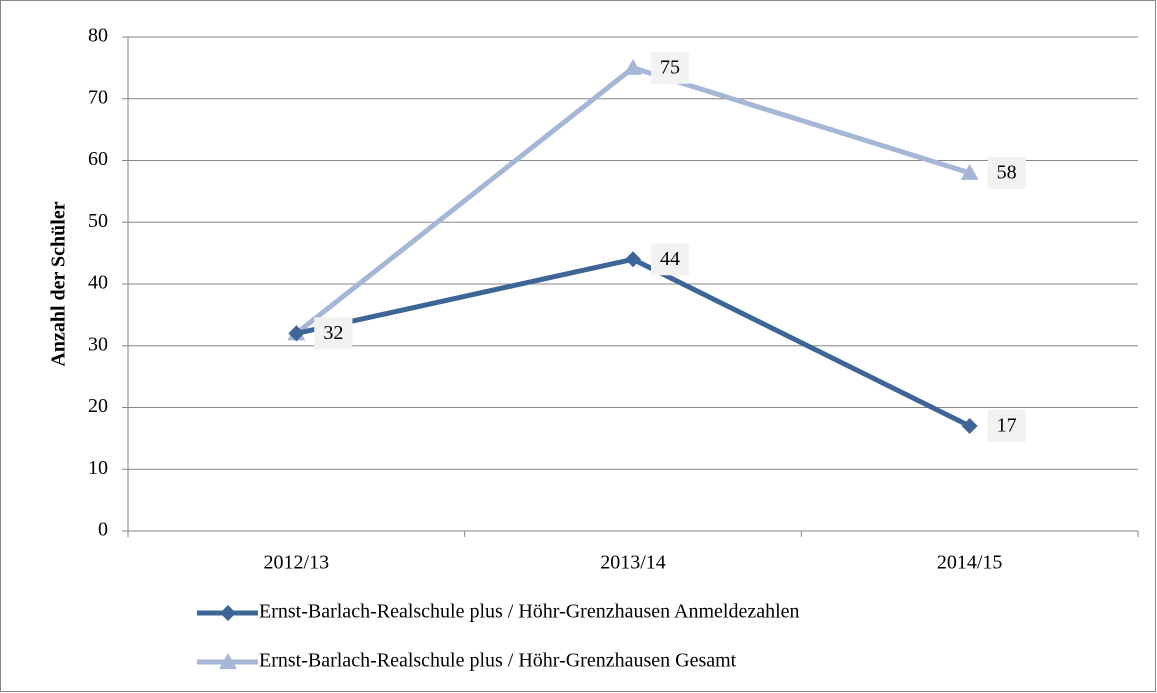  Describe the element at coordinates (98, 468) in the screenshot. I see `y-tick-label: 10` at that location.